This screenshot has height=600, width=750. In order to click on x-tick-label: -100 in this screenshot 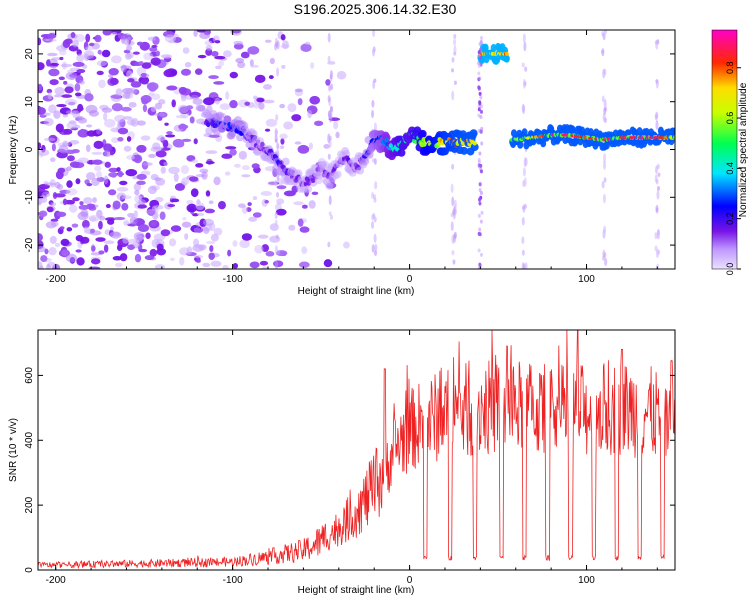, I will do `click(233, 580)`.